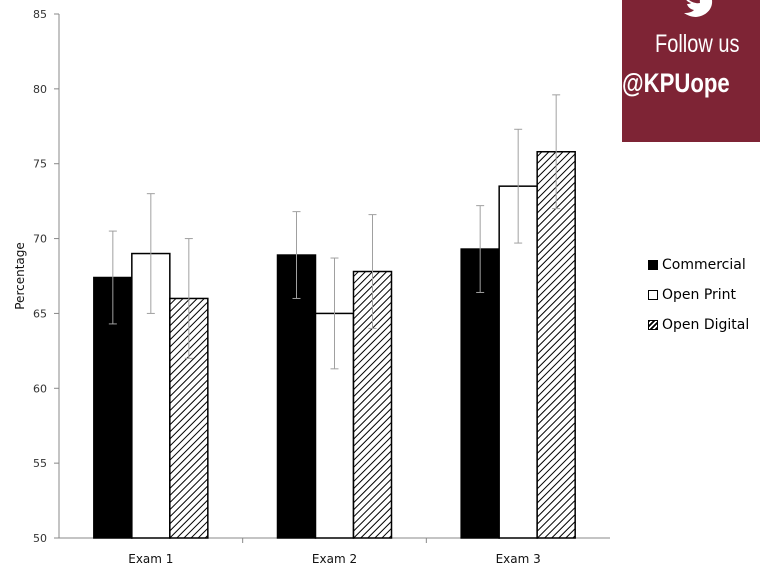 Image resolution: width=760 pixels, height=571 pixels. What do you see at coordinates (706, 325) in the screenshot?
I see `legend-label-open-digital: Open Digital` at bounding box center [706, 325].